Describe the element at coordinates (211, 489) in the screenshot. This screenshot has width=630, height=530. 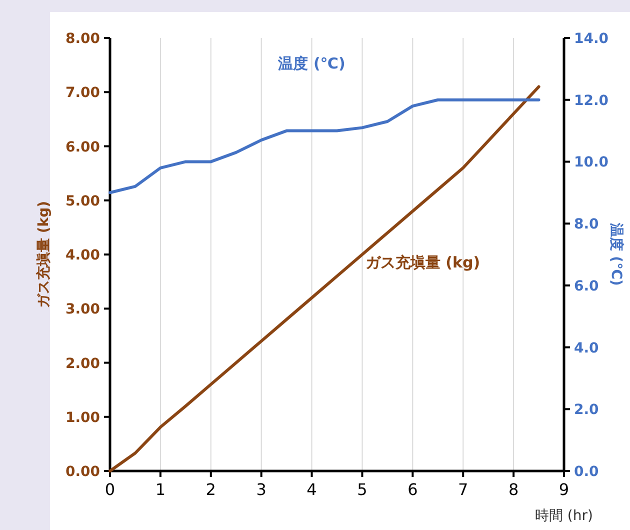
I see `x-tick-label: 2` at that location.